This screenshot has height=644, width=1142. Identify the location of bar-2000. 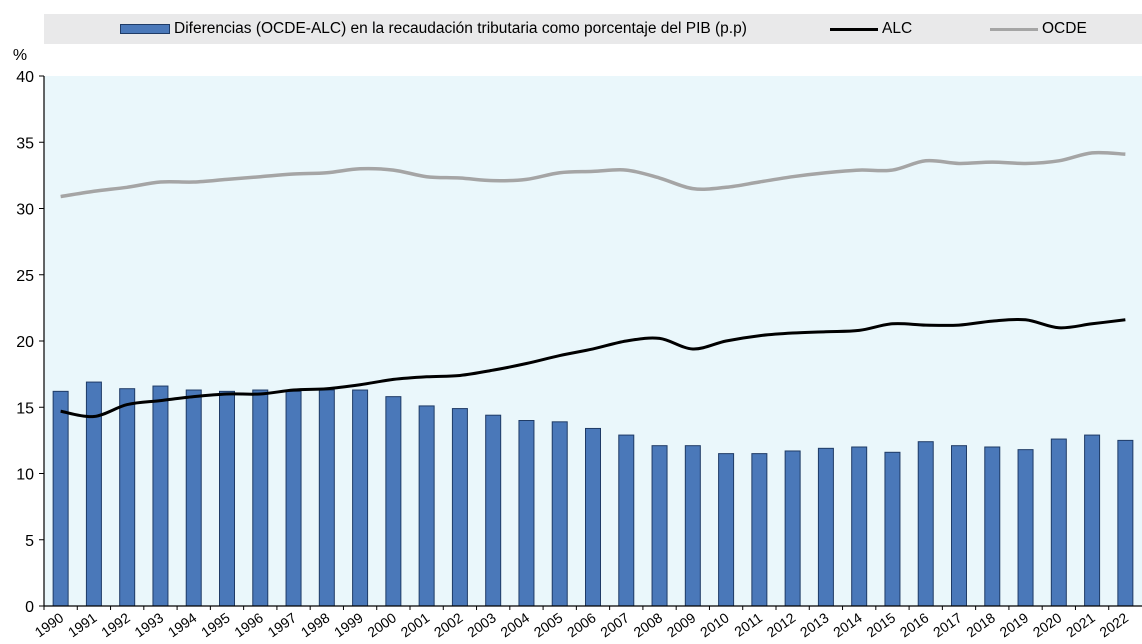
(393, 501).